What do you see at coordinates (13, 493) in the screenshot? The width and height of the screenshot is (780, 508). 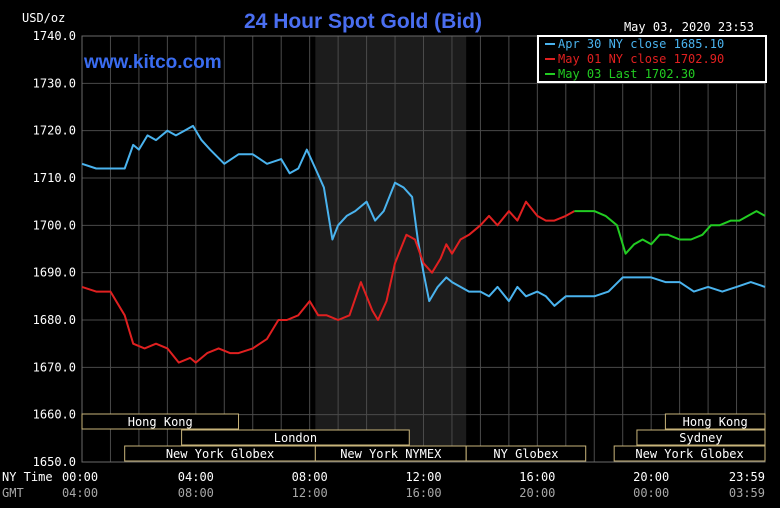 I see `x-axis-row-label: GMT` at bounding box center [13, 493].